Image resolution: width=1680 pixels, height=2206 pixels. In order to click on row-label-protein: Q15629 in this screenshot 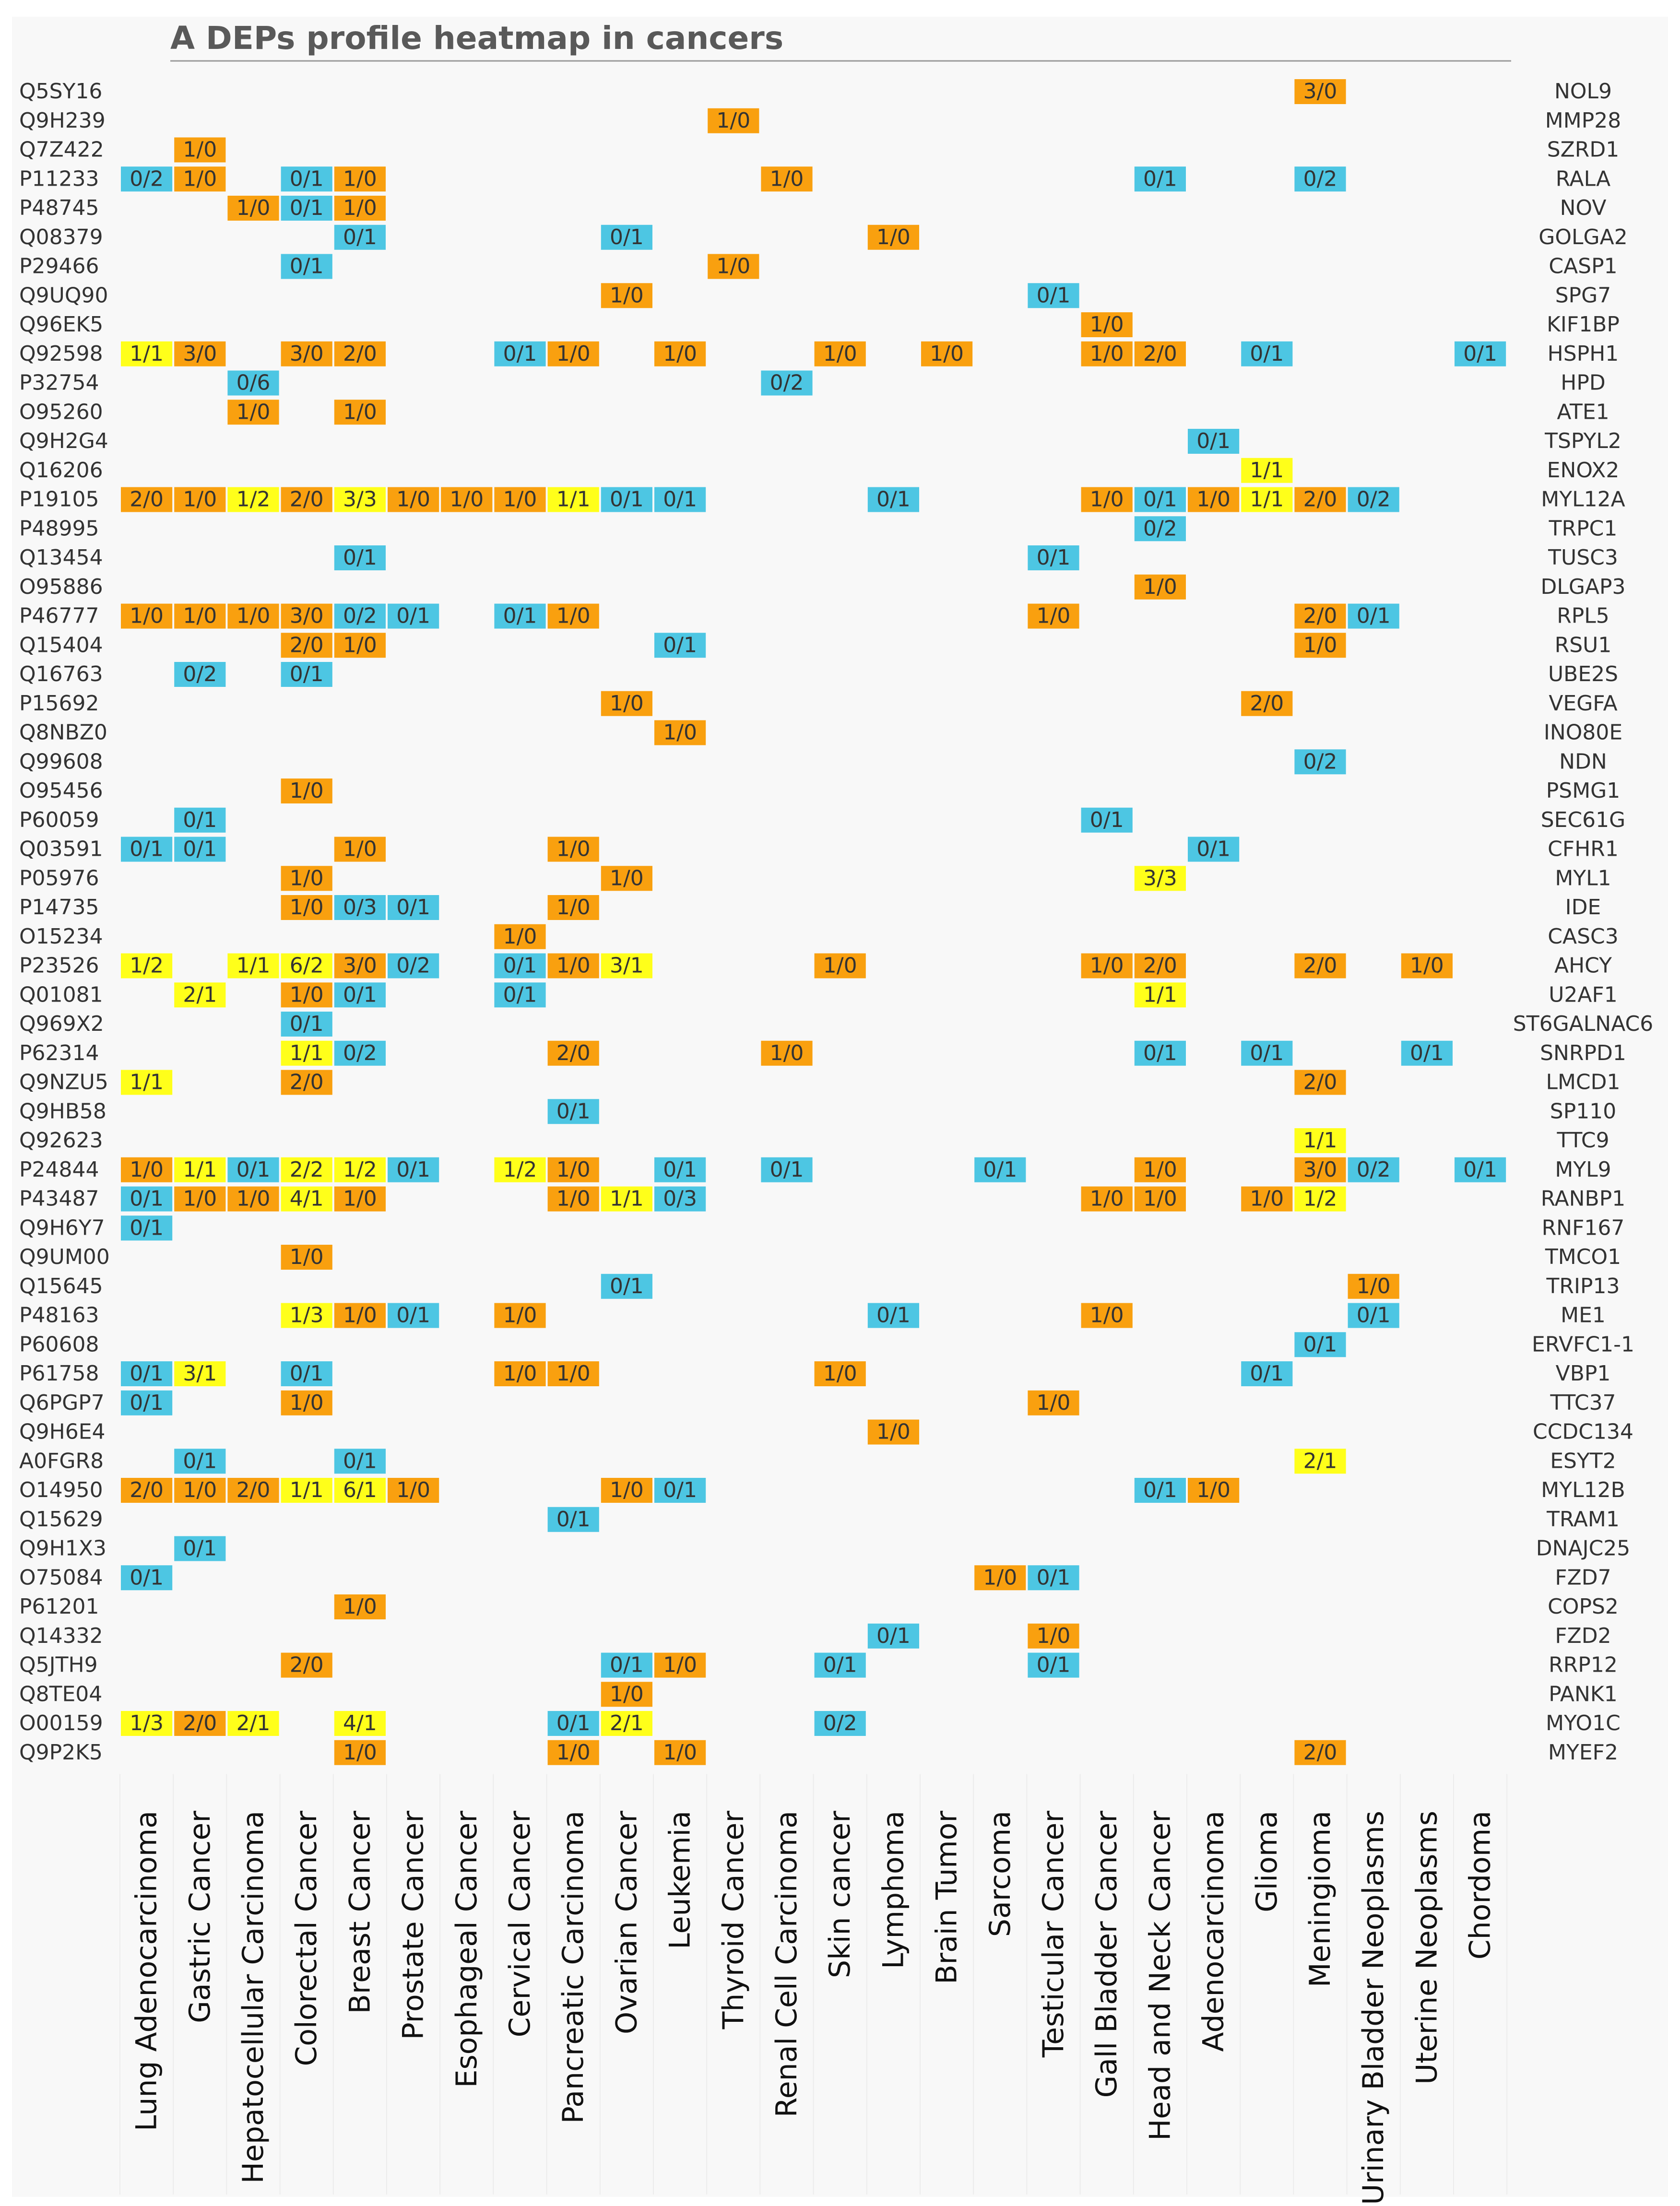, I will do `click(61, 1519)`.